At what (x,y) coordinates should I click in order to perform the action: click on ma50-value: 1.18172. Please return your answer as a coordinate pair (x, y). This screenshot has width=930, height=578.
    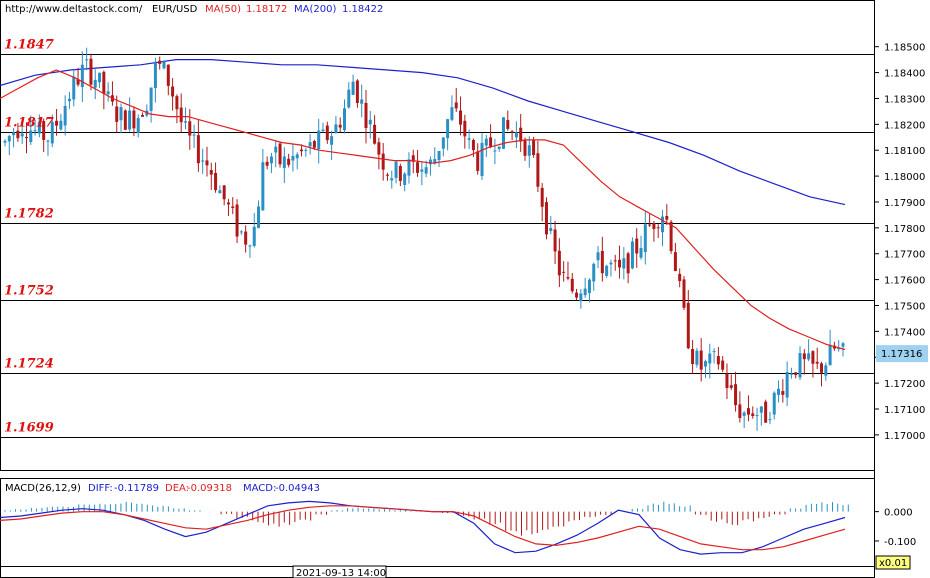
    Looking at the image, I should click on (266, 9).